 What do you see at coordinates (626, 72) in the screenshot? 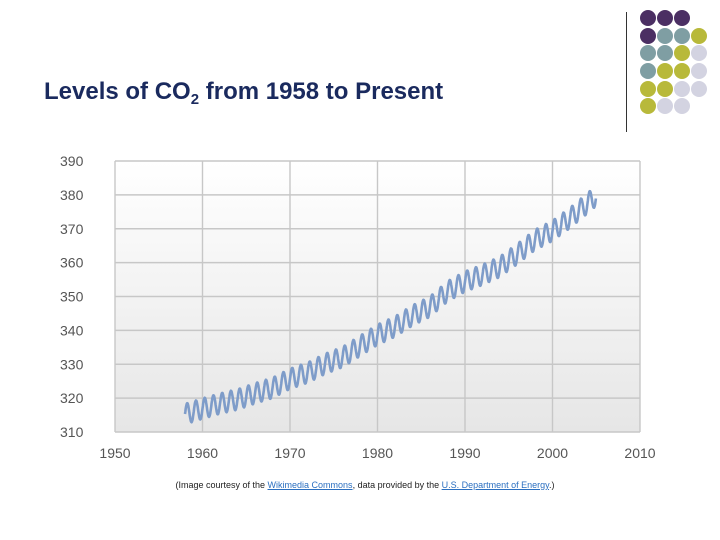
I see `divider-line` at bounding box center [626, 72].